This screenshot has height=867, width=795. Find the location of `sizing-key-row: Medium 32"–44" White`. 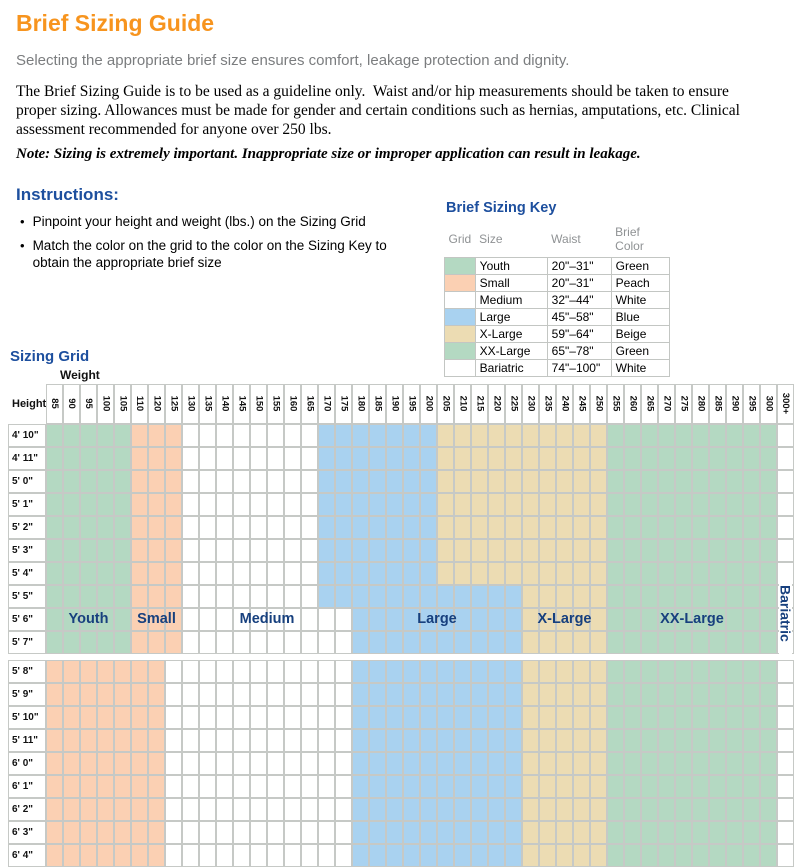

sizing-key-row: Medium 32"–44" White is located at coordinates (557, 300).